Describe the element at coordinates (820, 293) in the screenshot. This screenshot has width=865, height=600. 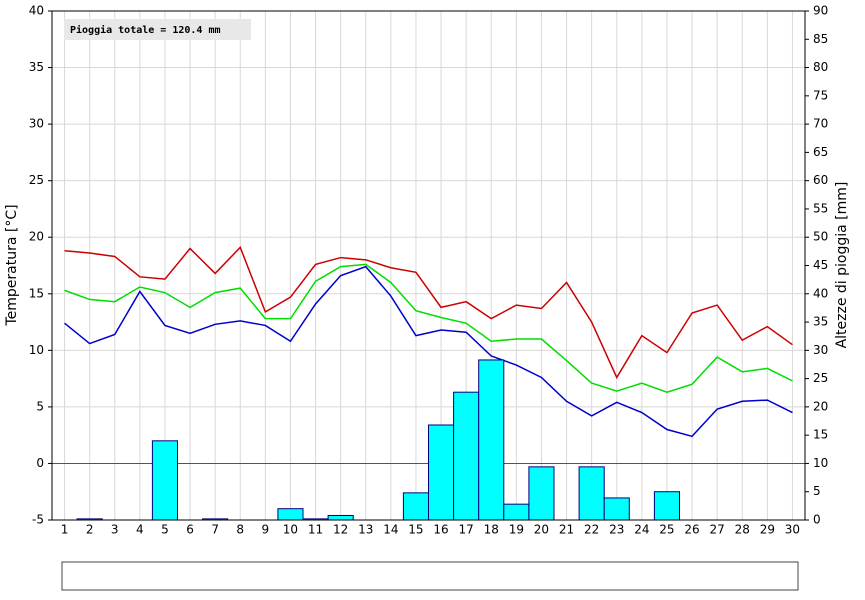
I see `y2-tick-label: 40` at that location.